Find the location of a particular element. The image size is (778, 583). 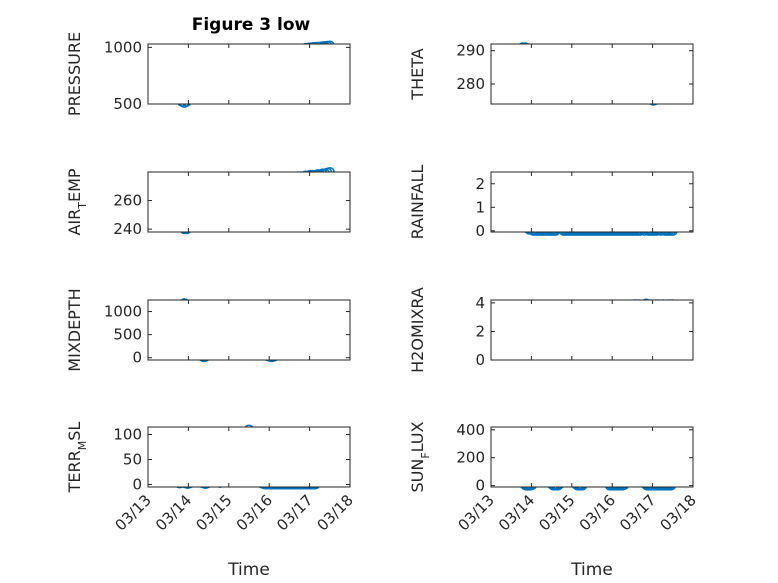

y-axis-label-main: RAINFALL is located at coordinates (417, 202).